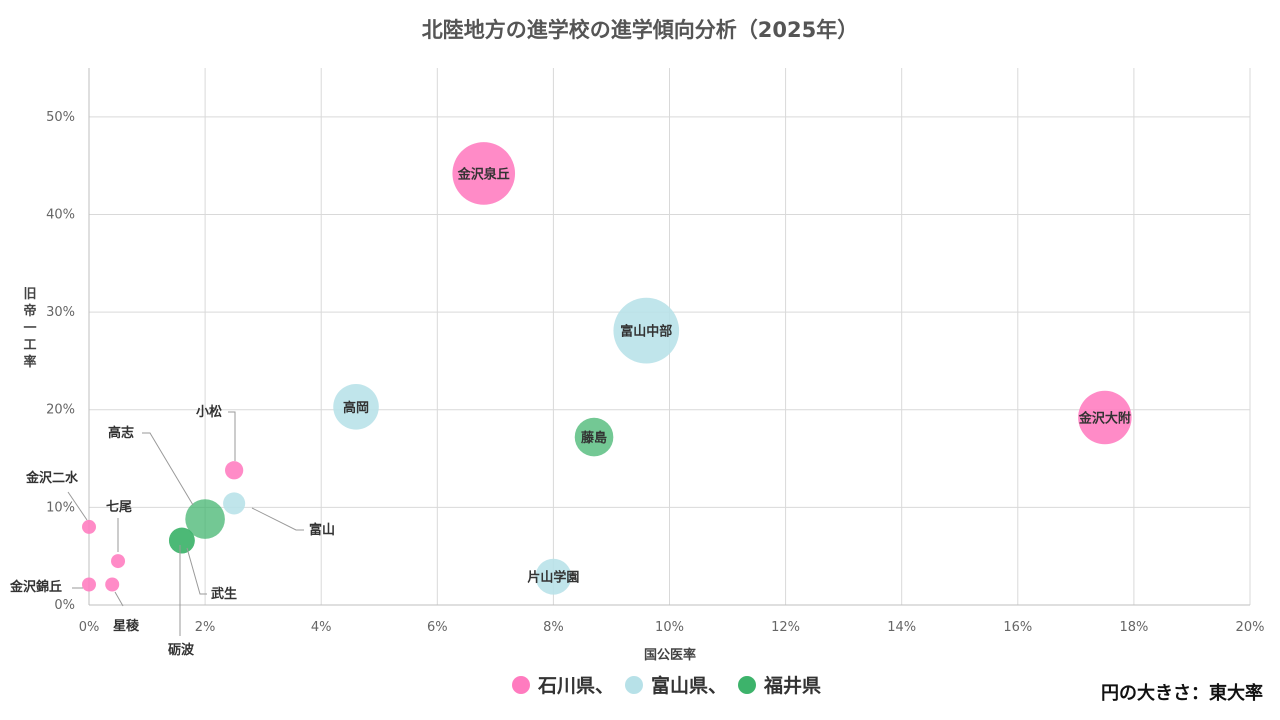 The width and height of the screenshot is (1280, 720). What do you see at coordinates (785, 627) in the screenshot?
I see `x-tick-label: 12%` at bounding box center [785, 627].